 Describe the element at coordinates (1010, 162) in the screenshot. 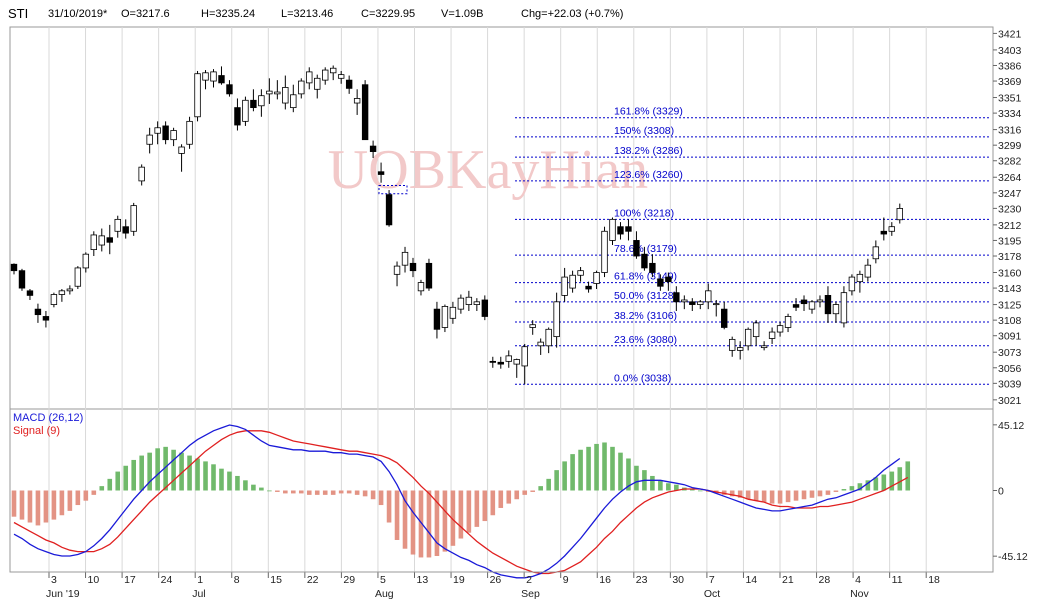

I see `y-tick-label: 3282` at that location.